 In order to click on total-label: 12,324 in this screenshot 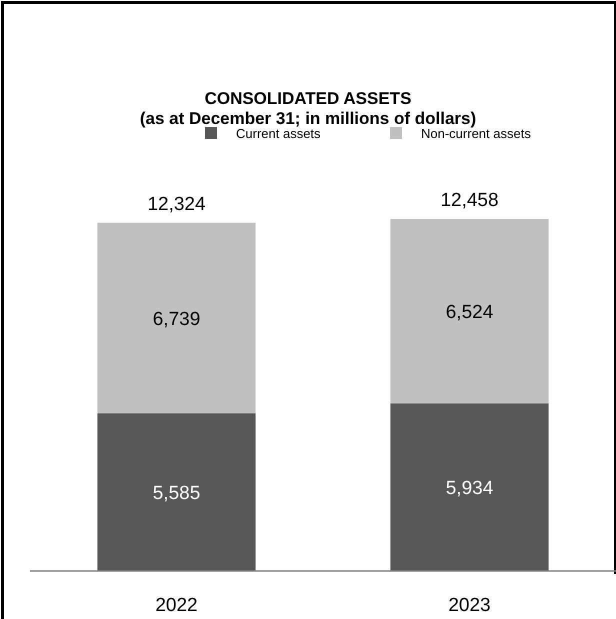, I will do `click(176, 204)`.